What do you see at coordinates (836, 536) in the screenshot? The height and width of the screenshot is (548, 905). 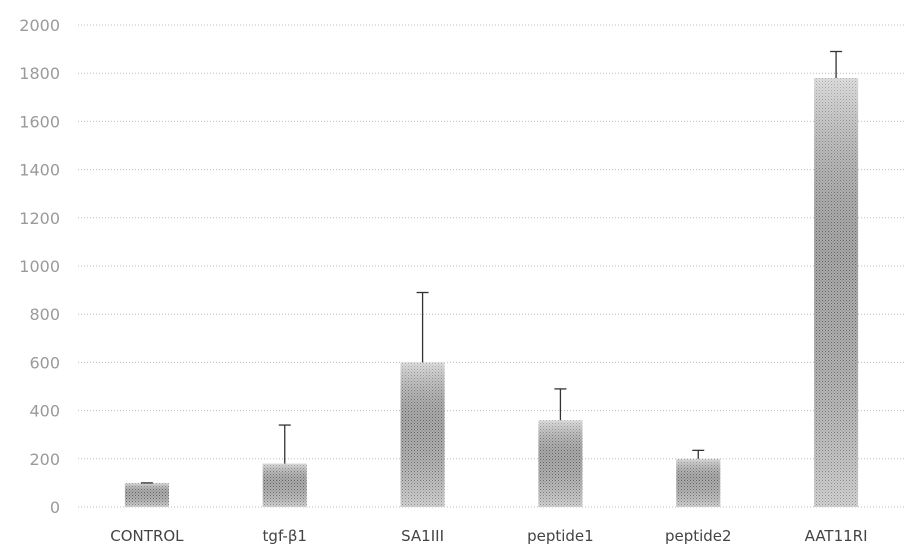 I see `x-category-label: AAT11RI` at bounding box center [836, 536].